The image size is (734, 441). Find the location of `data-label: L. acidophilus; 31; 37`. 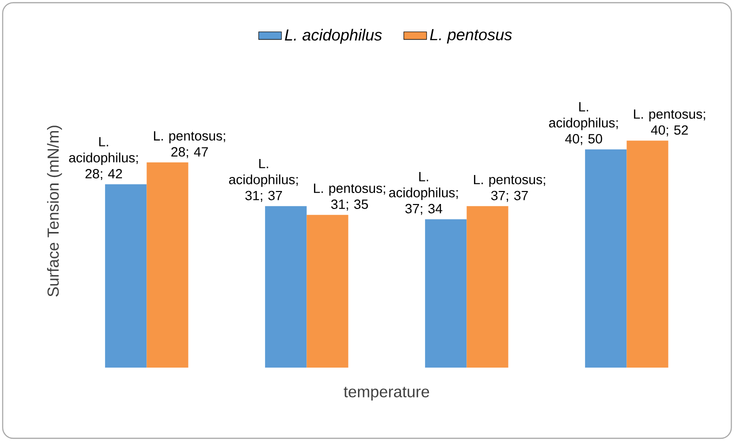

data-label: L. acidophilus; 31; 37 is located at coordinates (263, 180).